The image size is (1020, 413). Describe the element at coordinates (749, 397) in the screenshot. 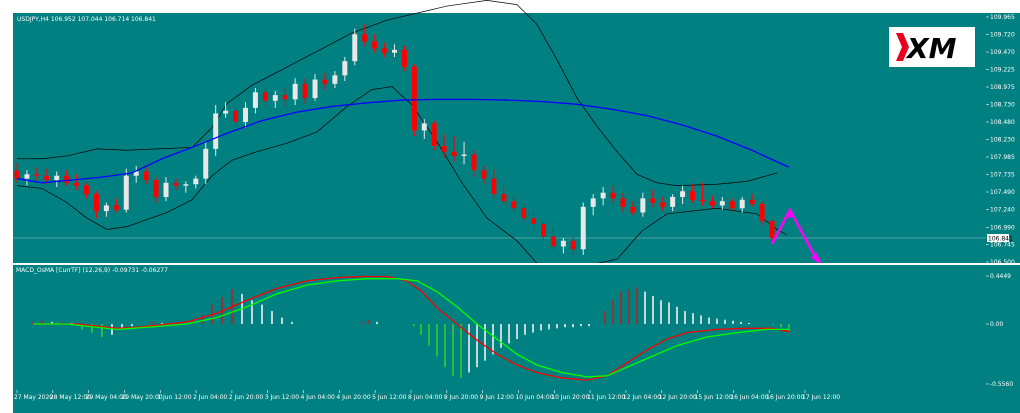

I see `time-tick-label: 16 Jun 04:00` at that location.